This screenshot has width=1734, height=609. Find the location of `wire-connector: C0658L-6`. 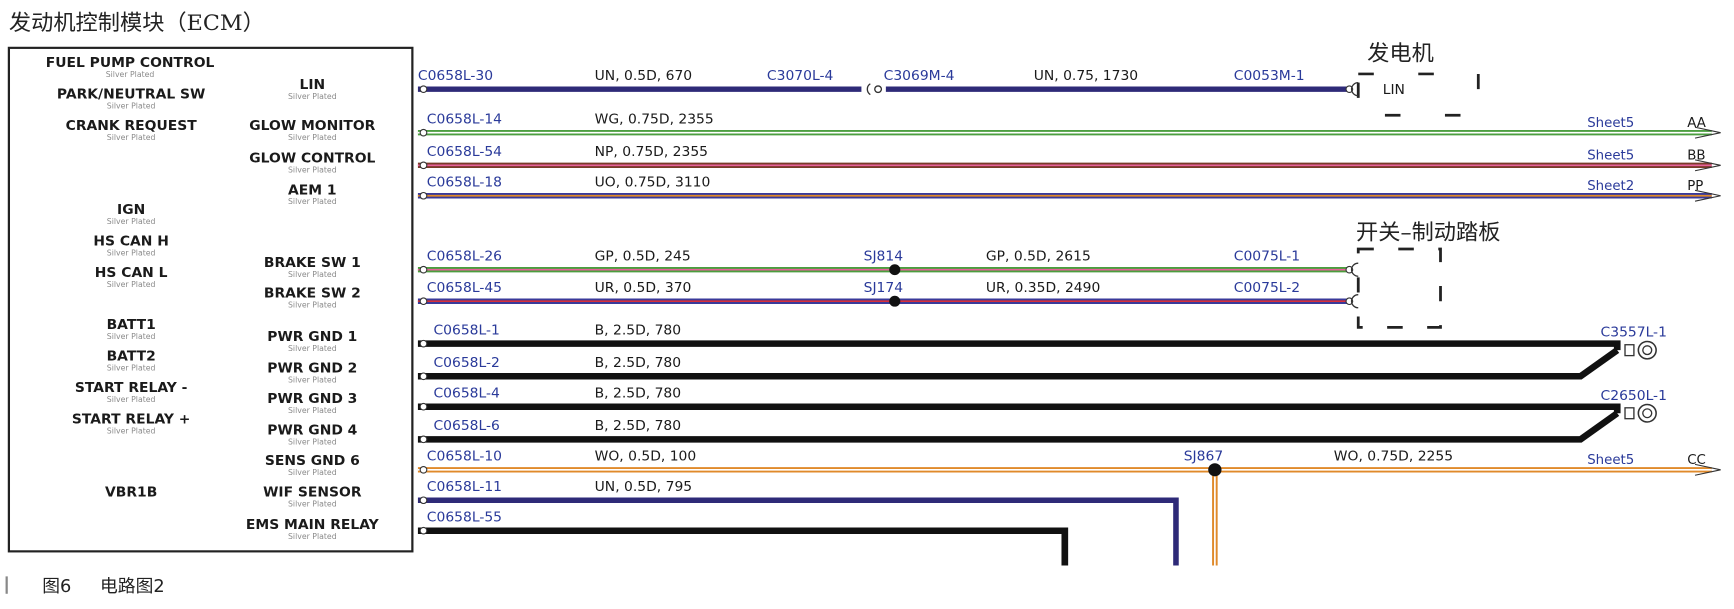

wire-connector: C0658L-6 is located at coordinates (466, 426).